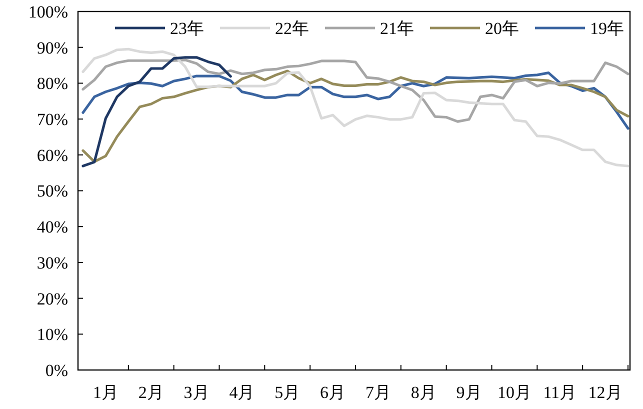 The width and height of the screenshot is (643, 409). What do you see at coordinates (397, 28) in the screenshot?
I see `legend-label: 21年` at bounding box center [397, 28].